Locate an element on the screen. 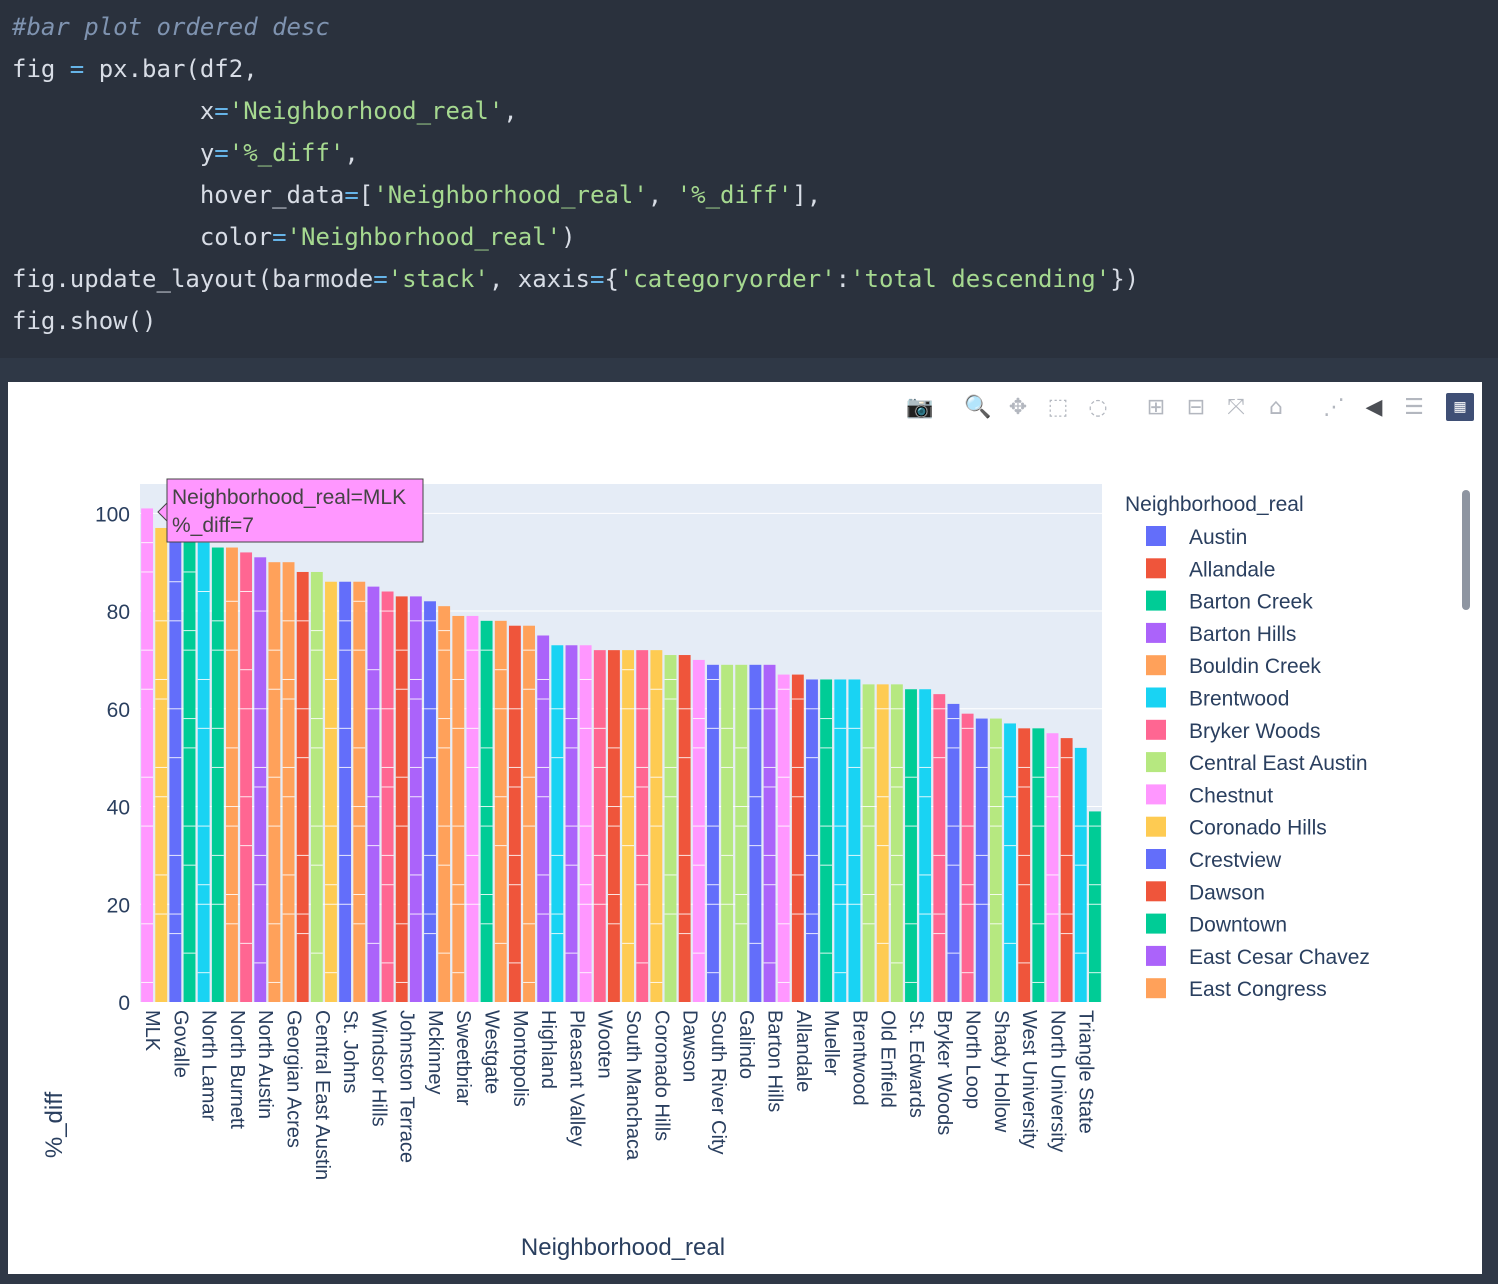  legend-item: Dawson is located at coordinates (1205, 892).